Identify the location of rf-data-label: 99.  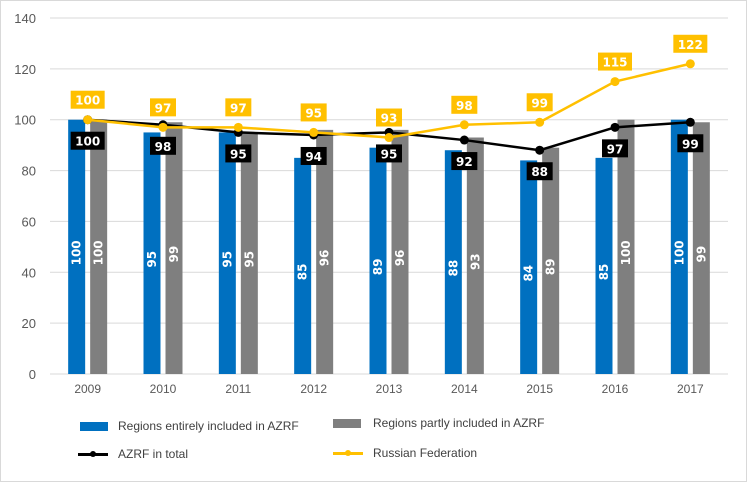
(539, 103).